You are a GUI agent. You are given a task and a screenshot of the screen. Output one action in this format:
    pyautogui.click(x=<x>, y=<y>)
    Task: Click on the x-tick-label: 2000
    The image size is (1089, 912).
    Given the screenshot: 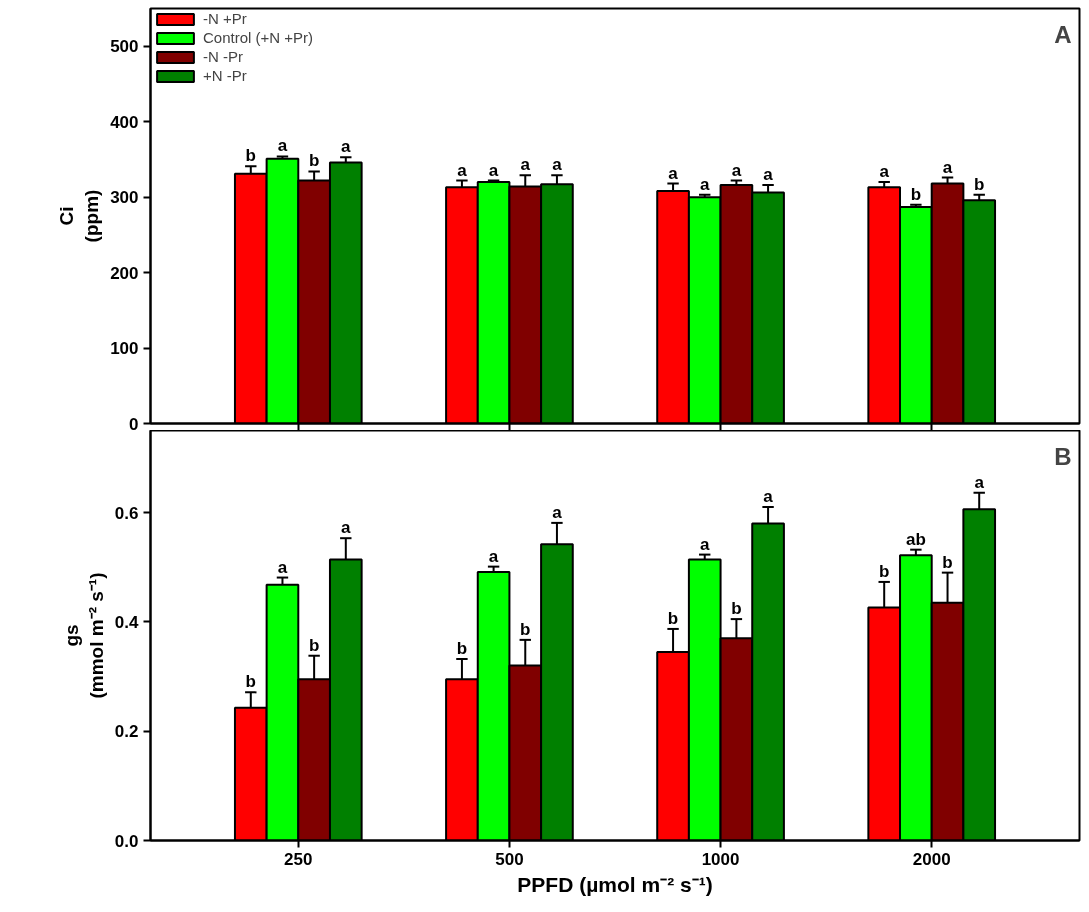 What is the action you would take?
    pyautogui.click(x=931, y=859)
    